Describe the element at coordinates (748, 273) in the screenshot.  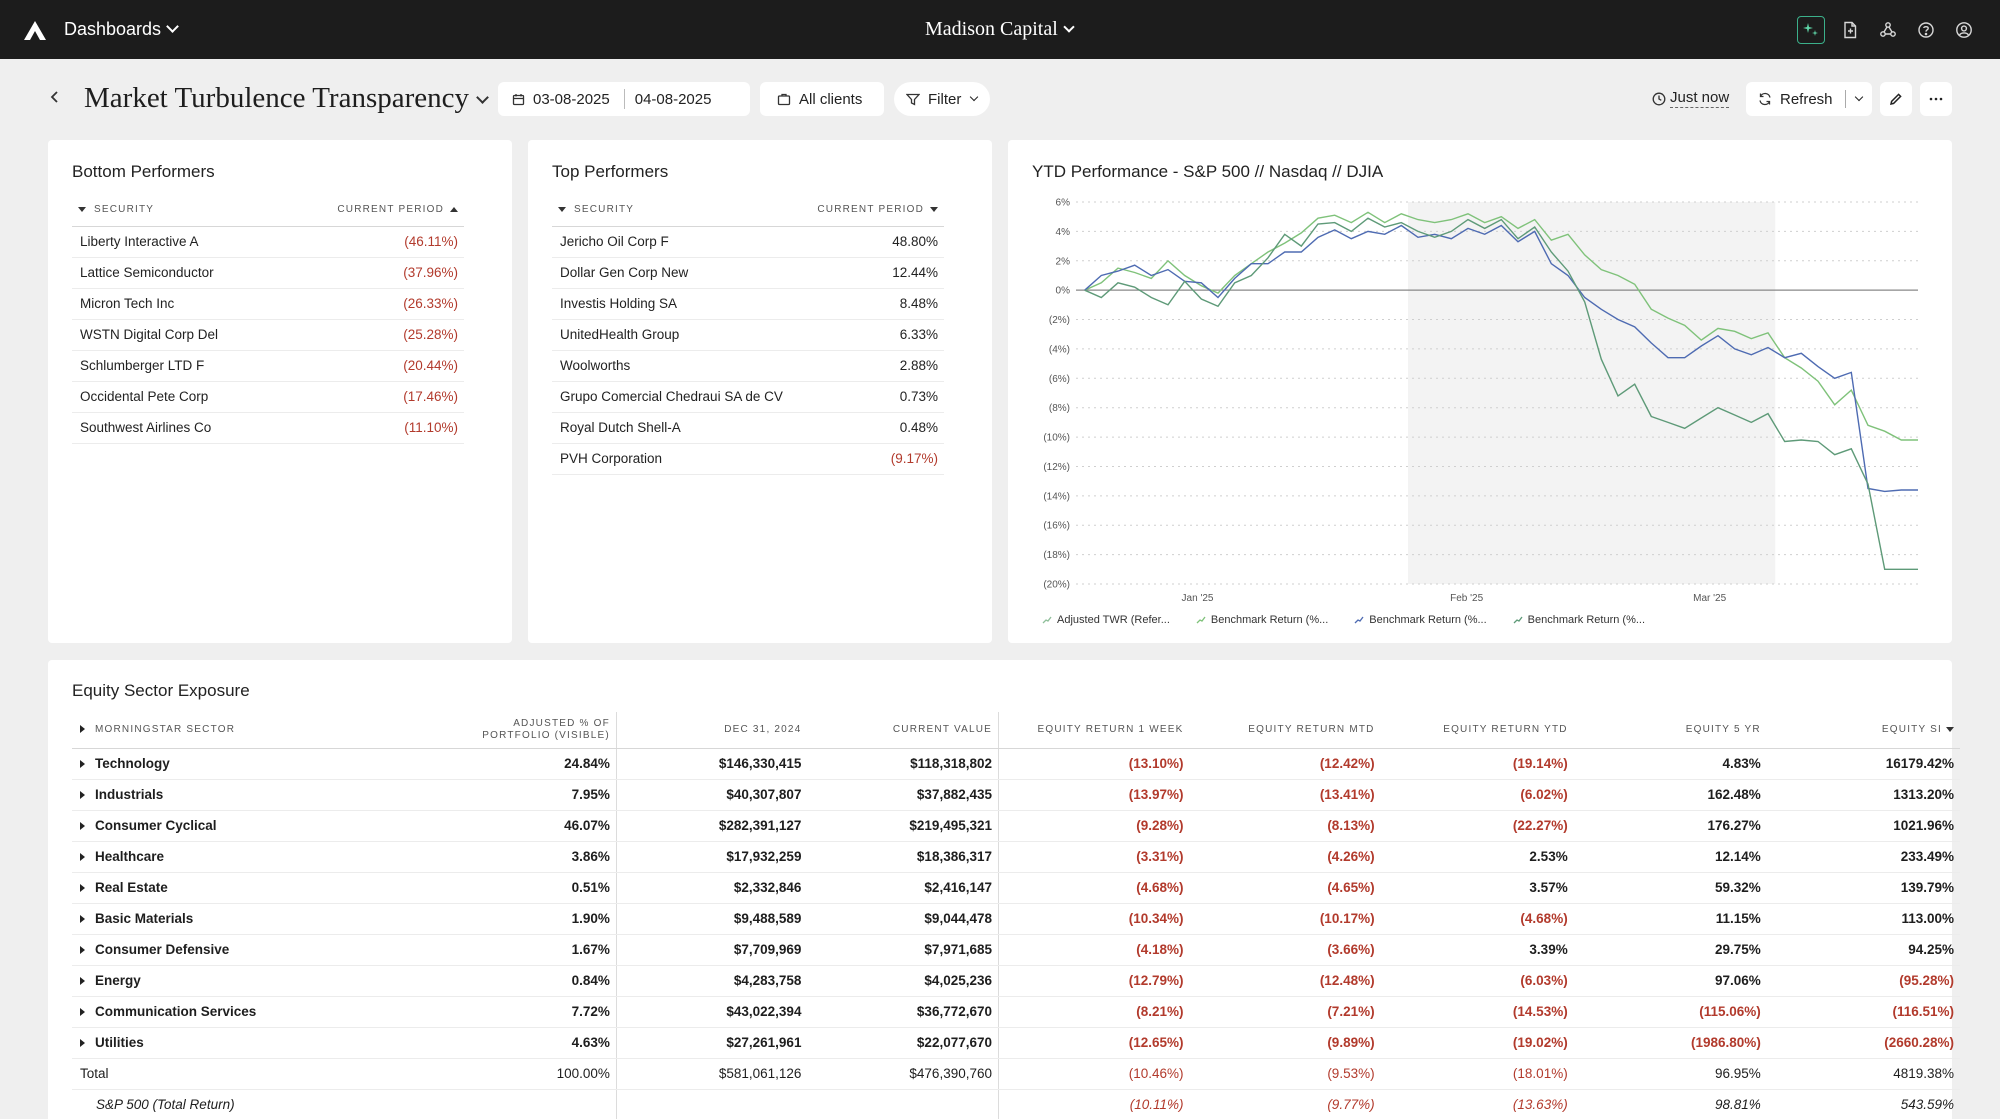
I see `table-row: Dollar Gen Corp New 12.44%` at that location.